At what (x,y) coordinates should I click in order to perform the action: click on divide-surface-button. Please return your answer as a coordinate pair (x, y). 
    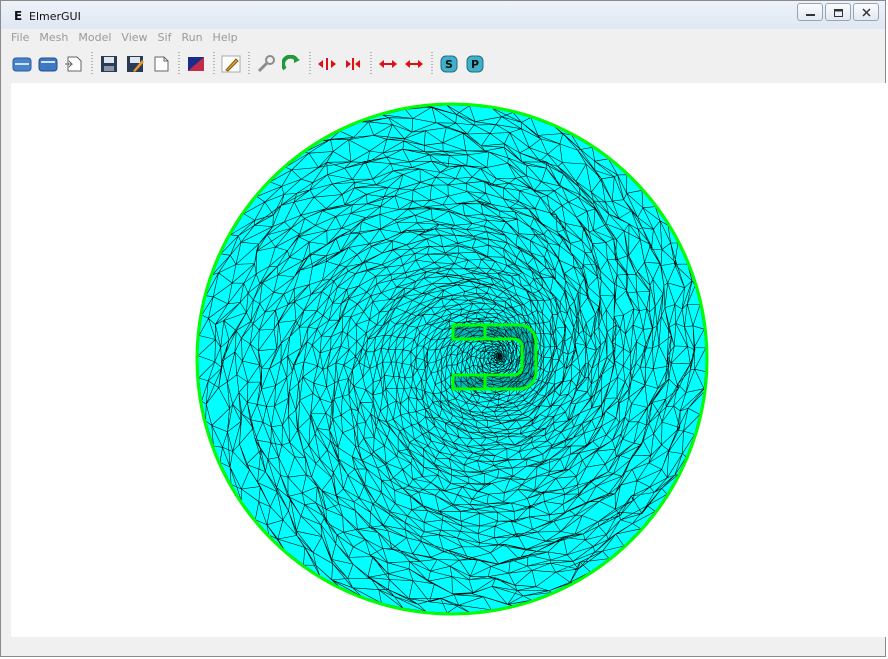
    Looking at the image, I should click on (327, 64).